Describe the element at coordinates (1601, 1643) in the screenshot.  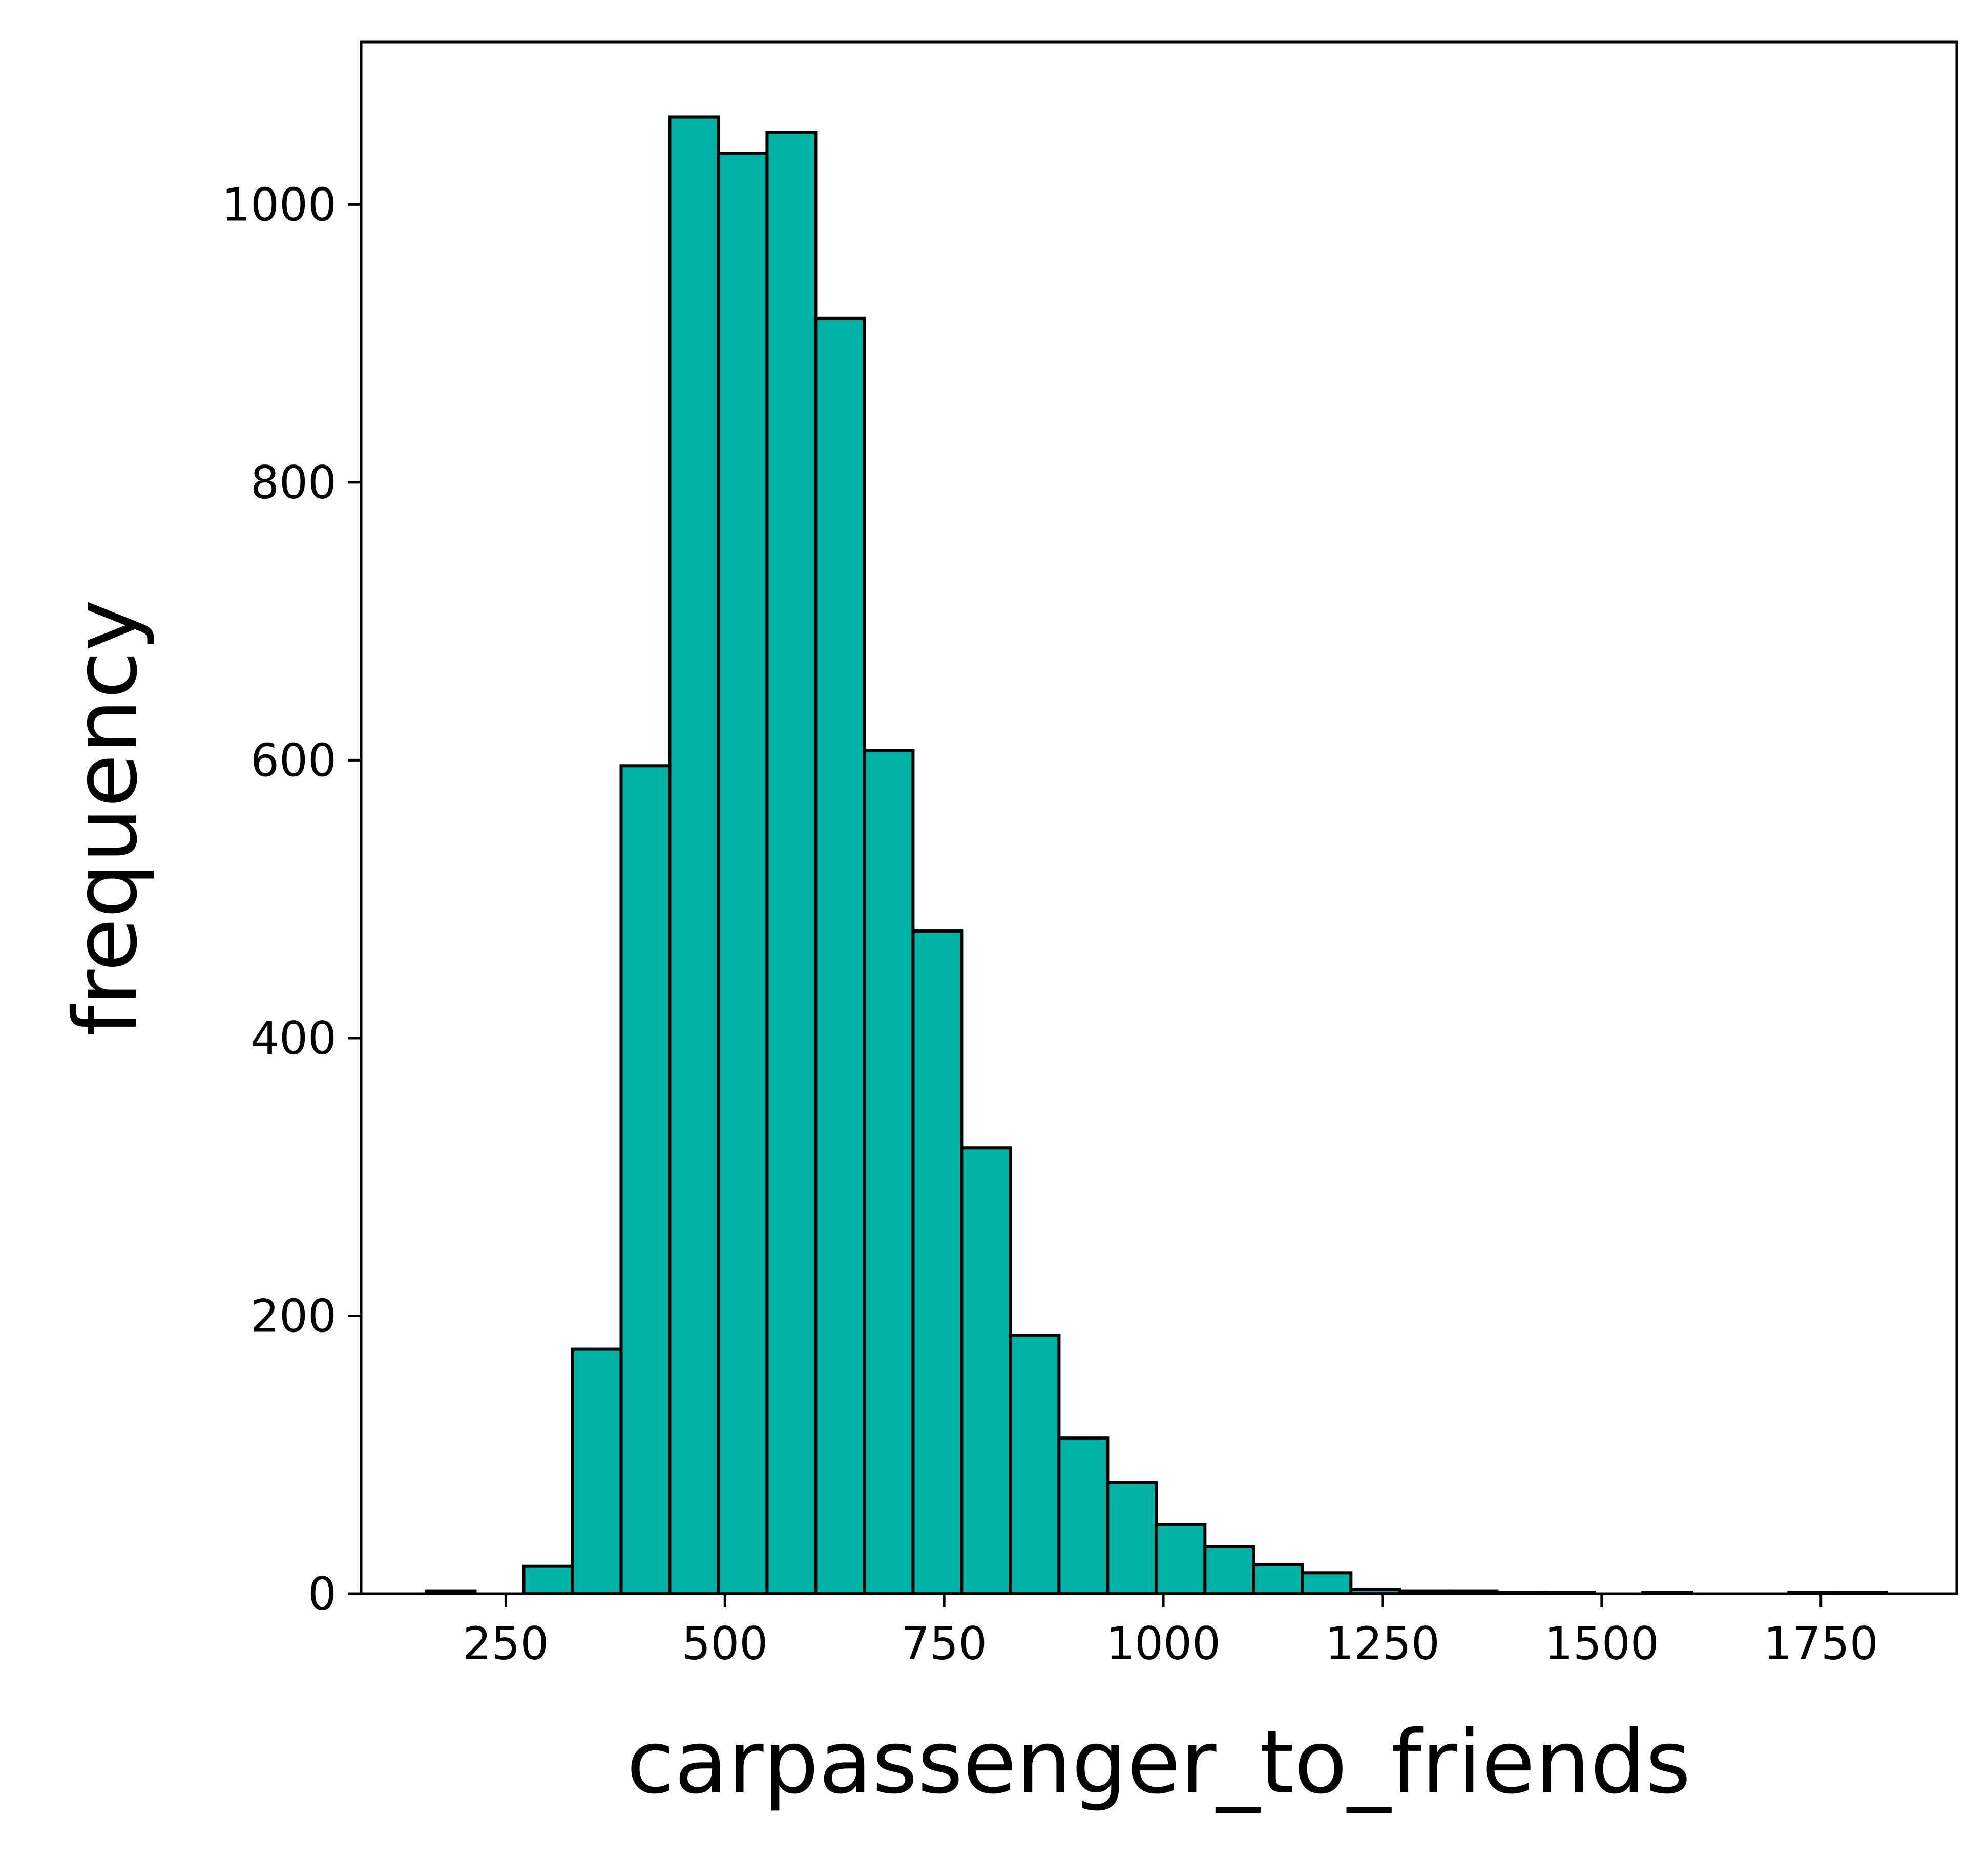
I see `x-tick-label: 1500` at that location.